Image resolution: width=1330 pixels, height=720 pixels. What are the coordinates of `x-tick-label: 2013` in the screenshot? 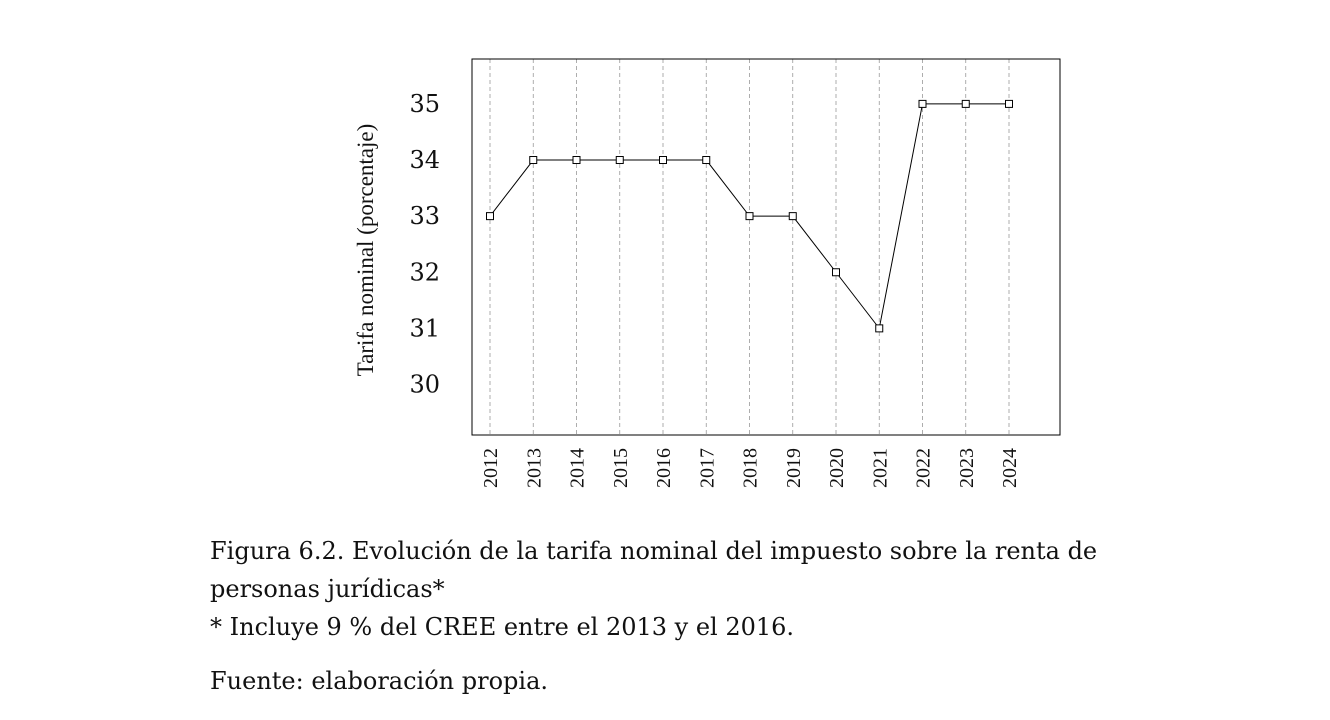 It's located at (534, 468).